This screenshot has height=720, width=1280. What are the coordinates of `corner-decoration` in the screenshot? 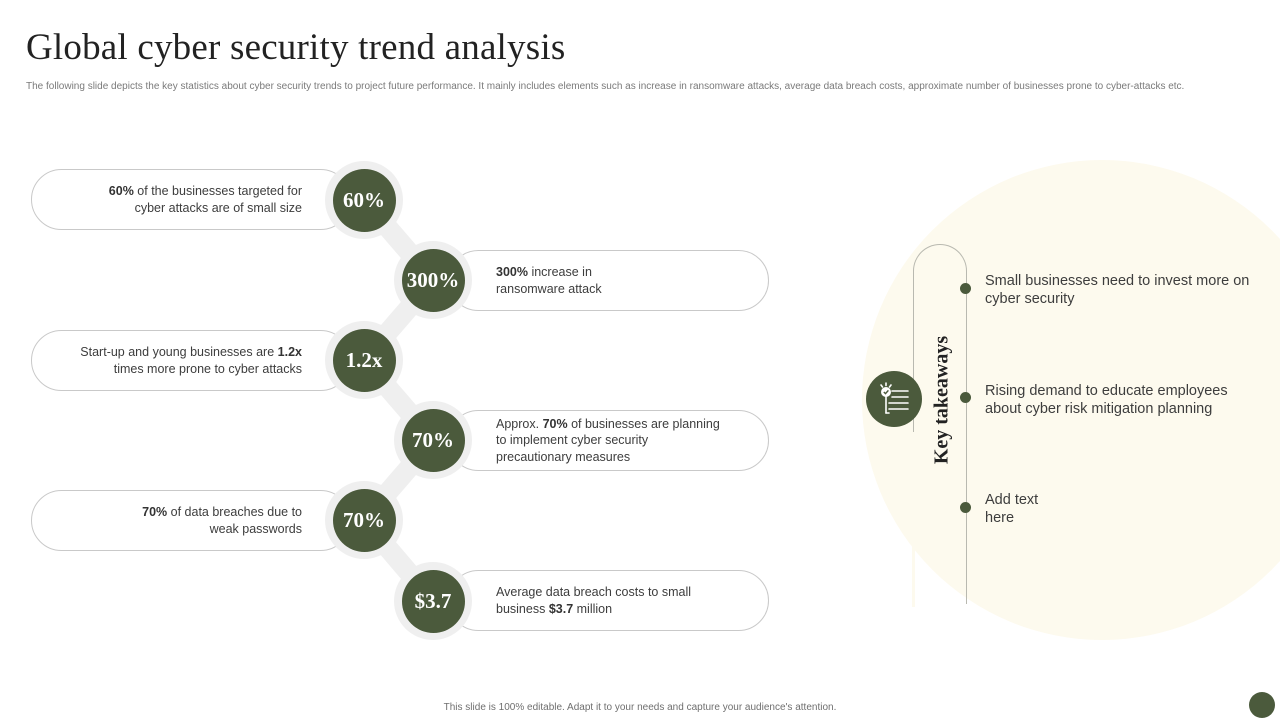 It's located at (1262, 705).